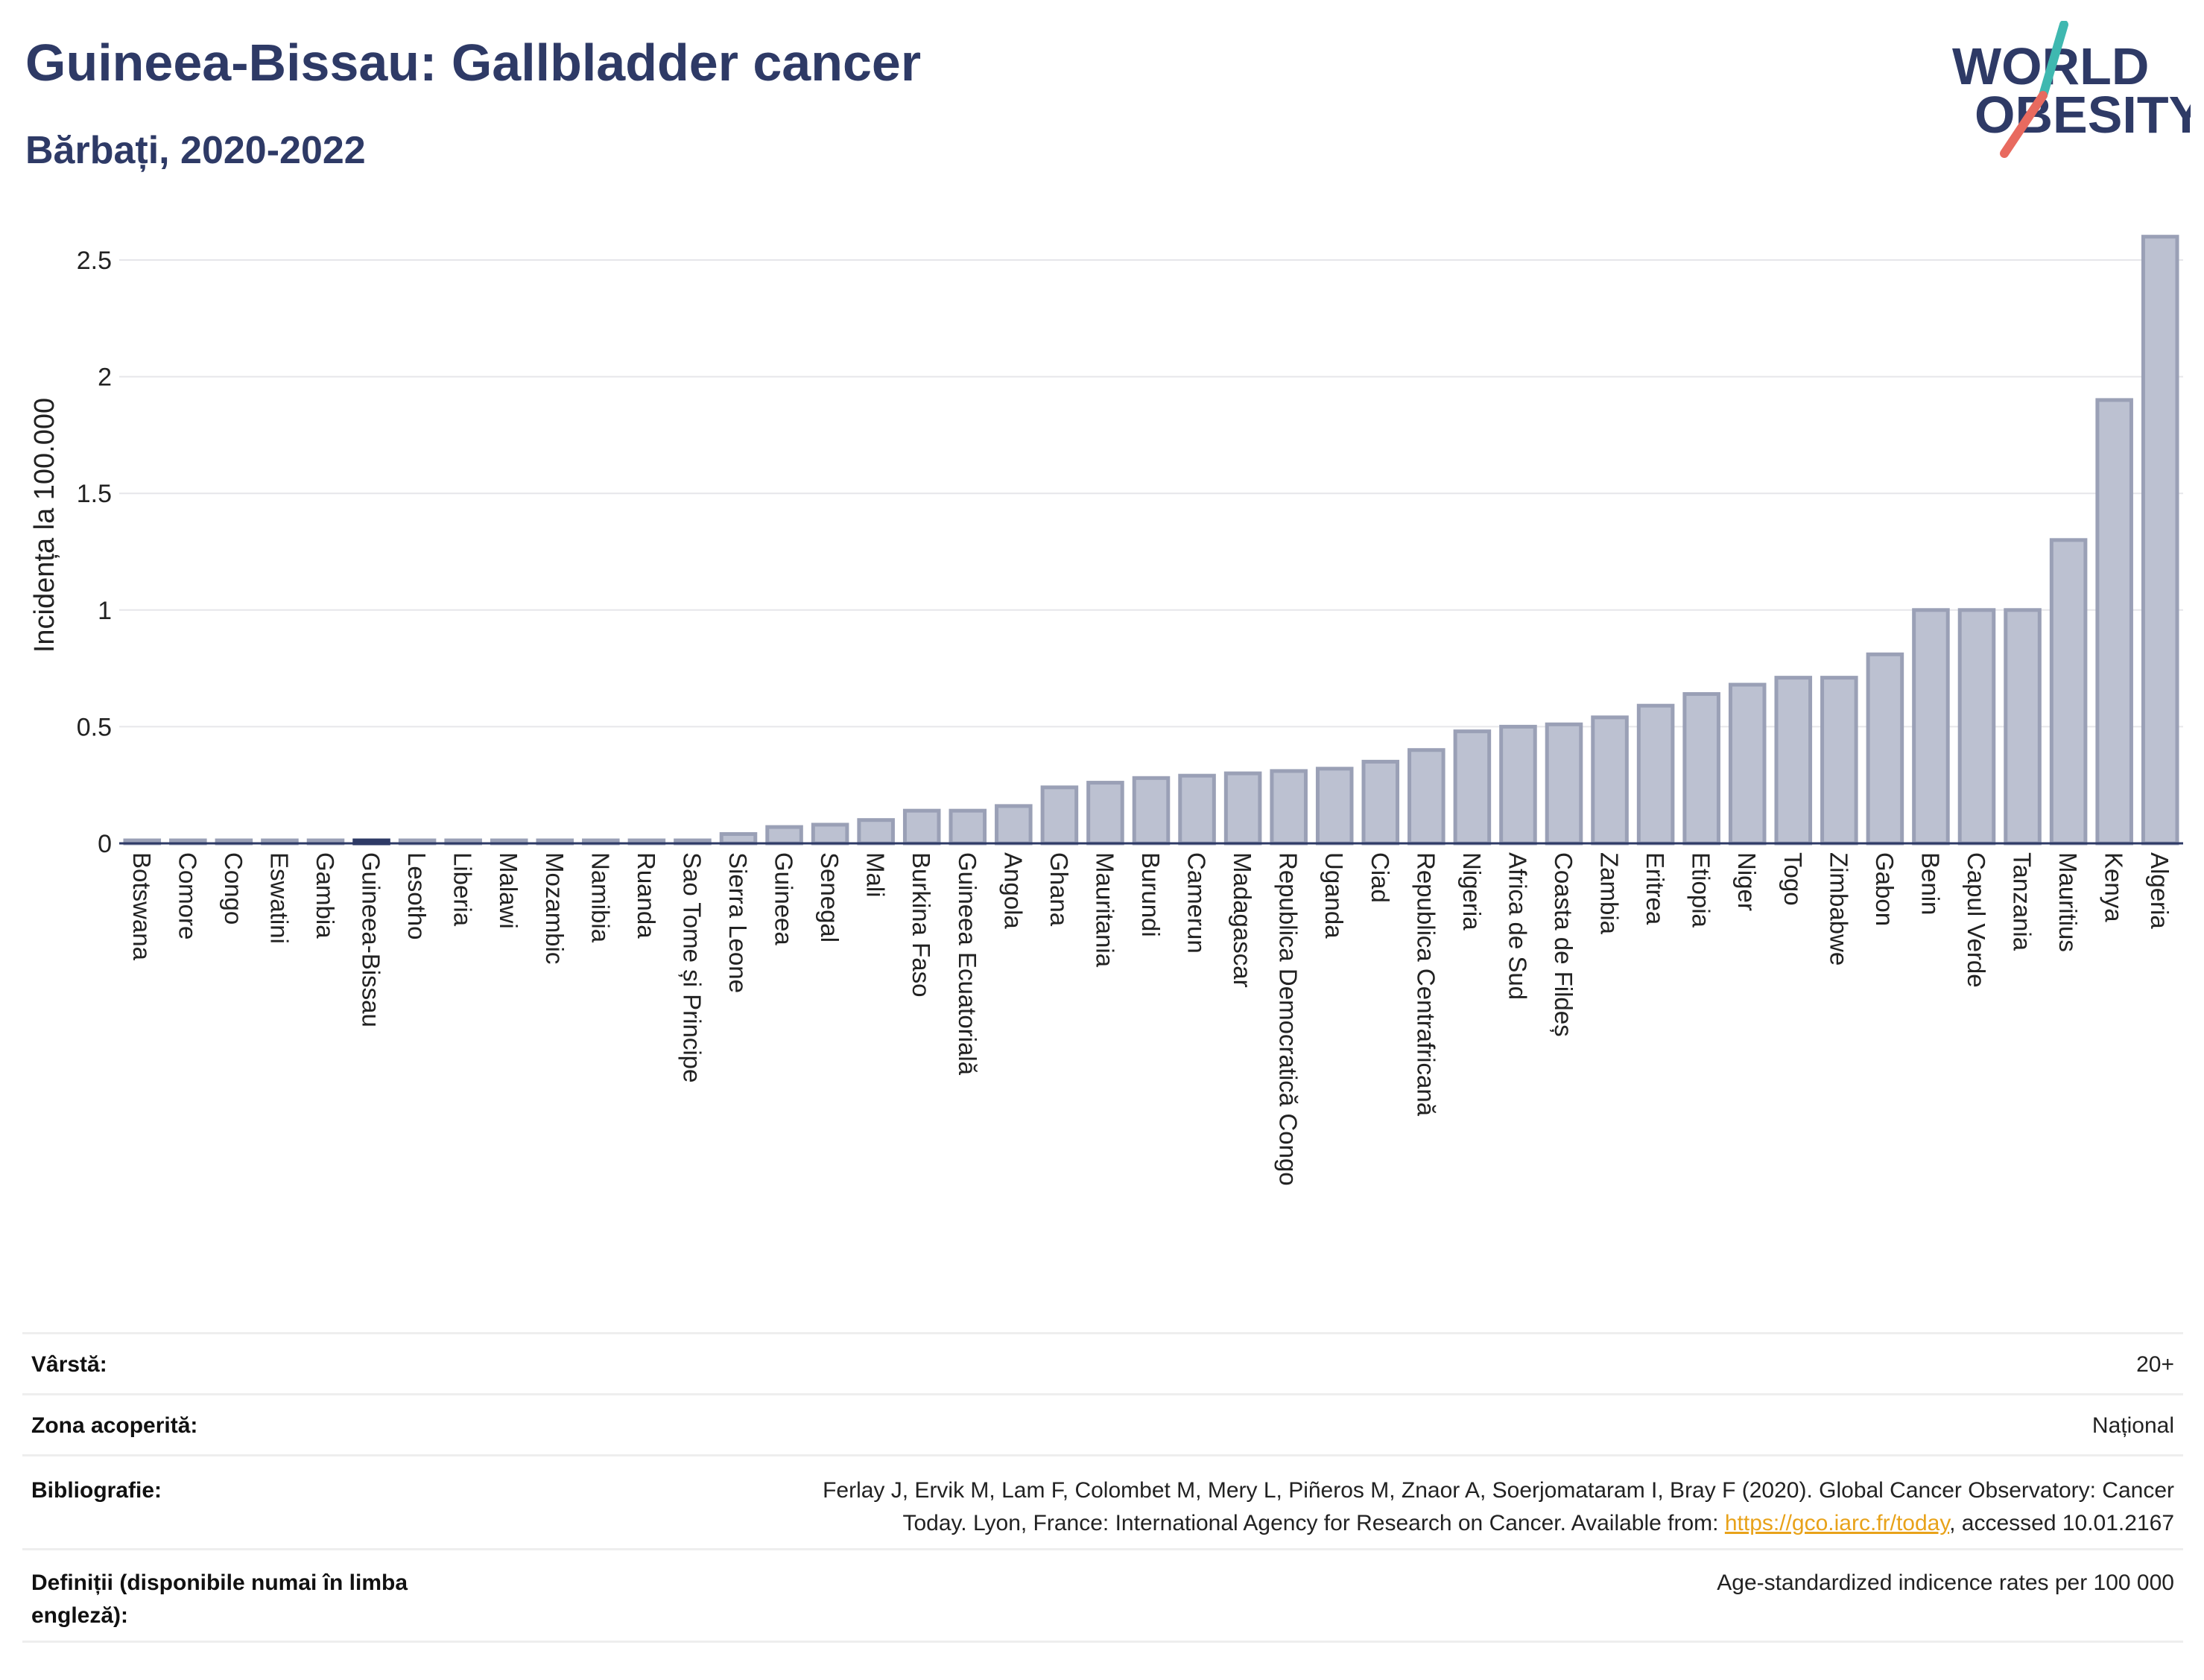 The image size is (2204, 1680). What do you see at coordinates (1517, 926) in the screenshot?
I see `x-tick-label: Africa de Sud` at bounding box center [1517, 926].